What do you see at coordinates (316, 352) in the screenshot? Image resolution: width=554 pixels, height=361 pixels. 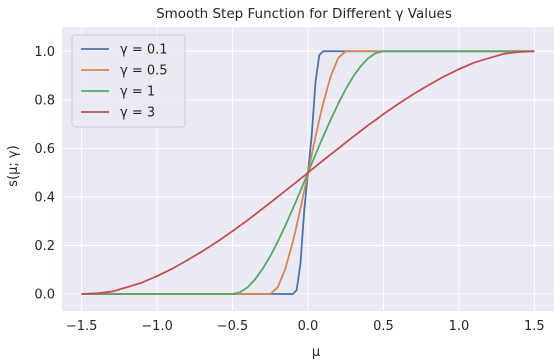 I see `x-axis-label: μ` at bounding box center [316, 352].